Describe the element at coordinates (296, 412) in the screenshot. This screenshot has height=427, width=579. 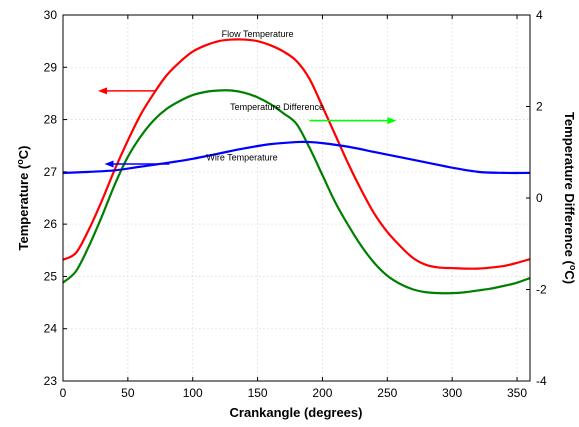
I see `x-axis-label: Crankangle (degrees)` at that location.